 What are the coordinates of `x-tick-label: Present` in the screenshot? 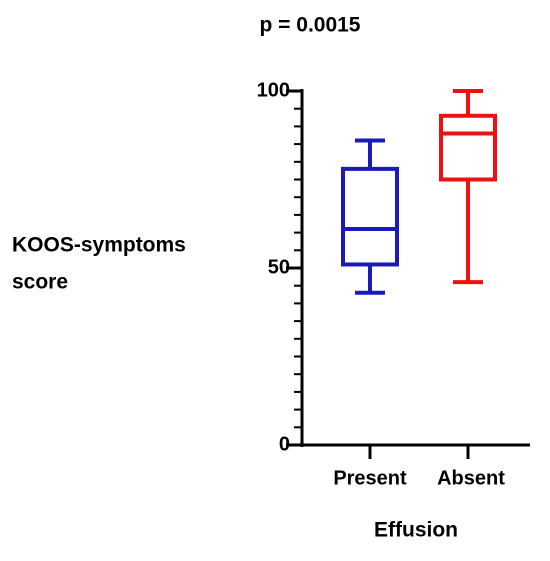 It's located at (370, 478).